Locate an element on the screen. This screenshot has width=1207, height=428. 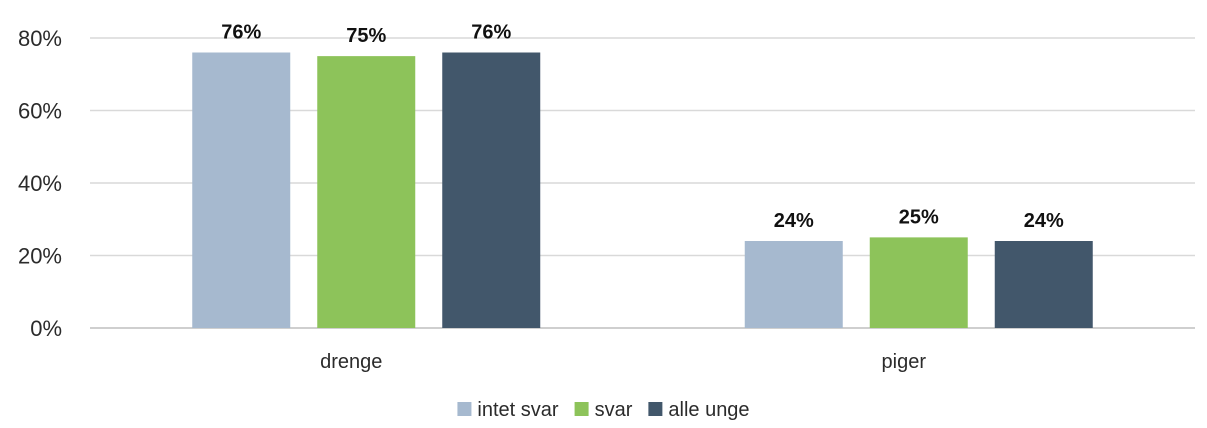
y-tick-label: 0% is located at coordinates (46, 328).